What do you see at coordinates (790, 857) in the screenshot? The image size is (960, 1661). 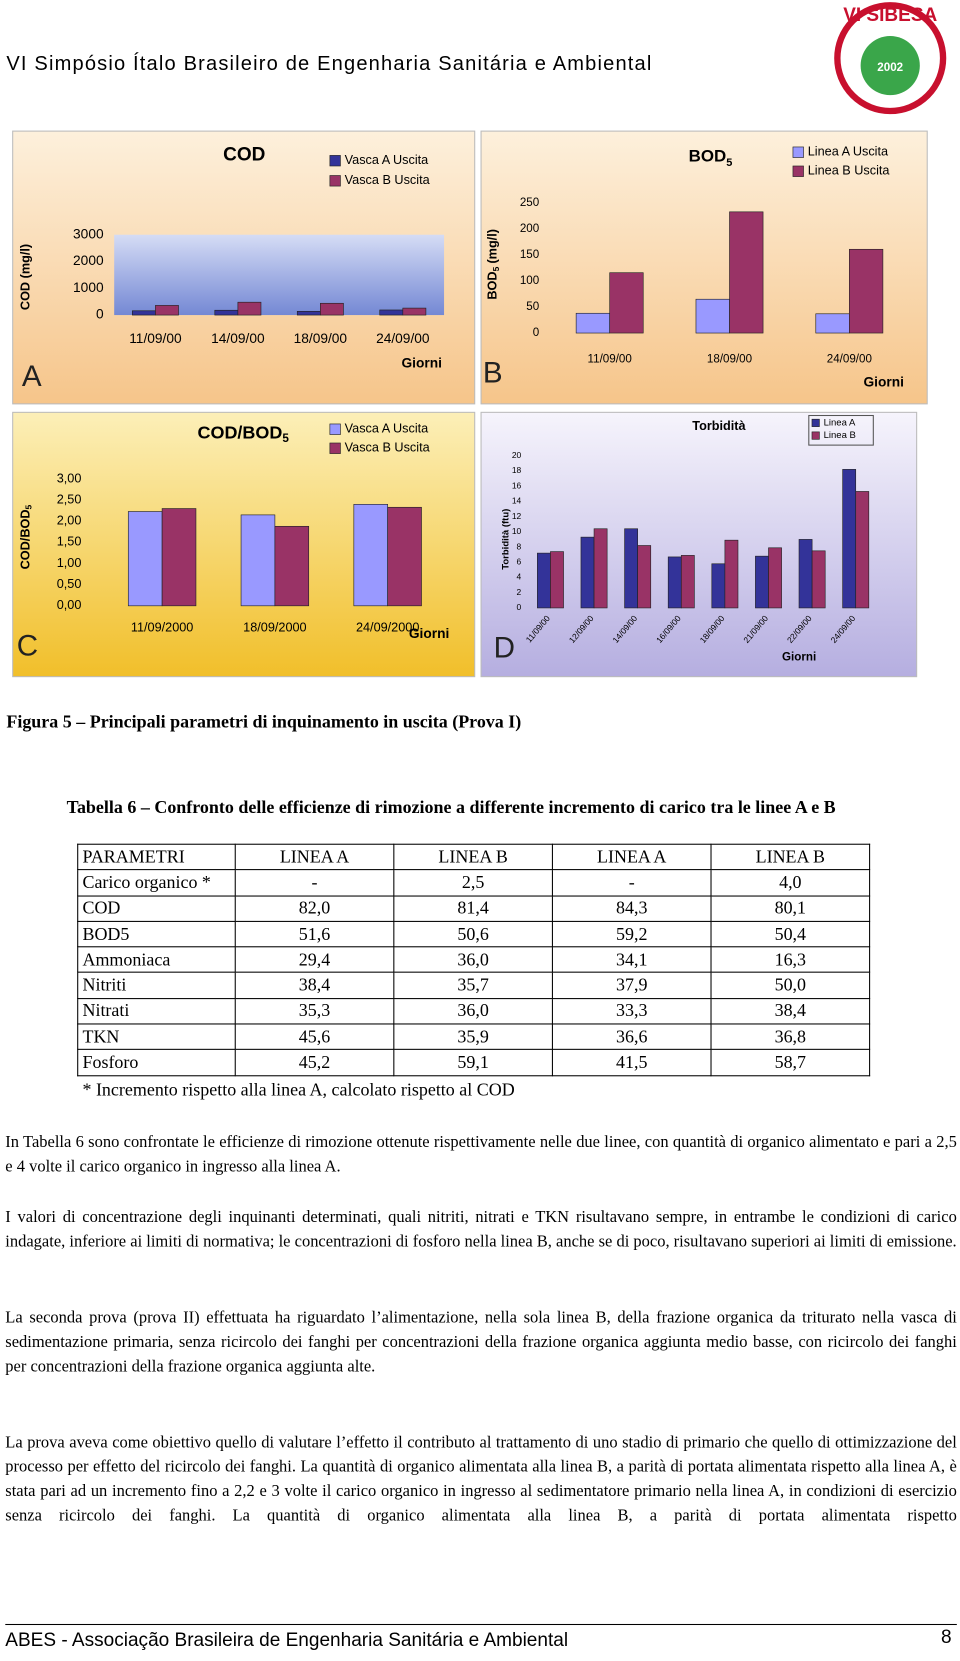 I see `table-cell: LINEA B` at bounding box center [790, 857].